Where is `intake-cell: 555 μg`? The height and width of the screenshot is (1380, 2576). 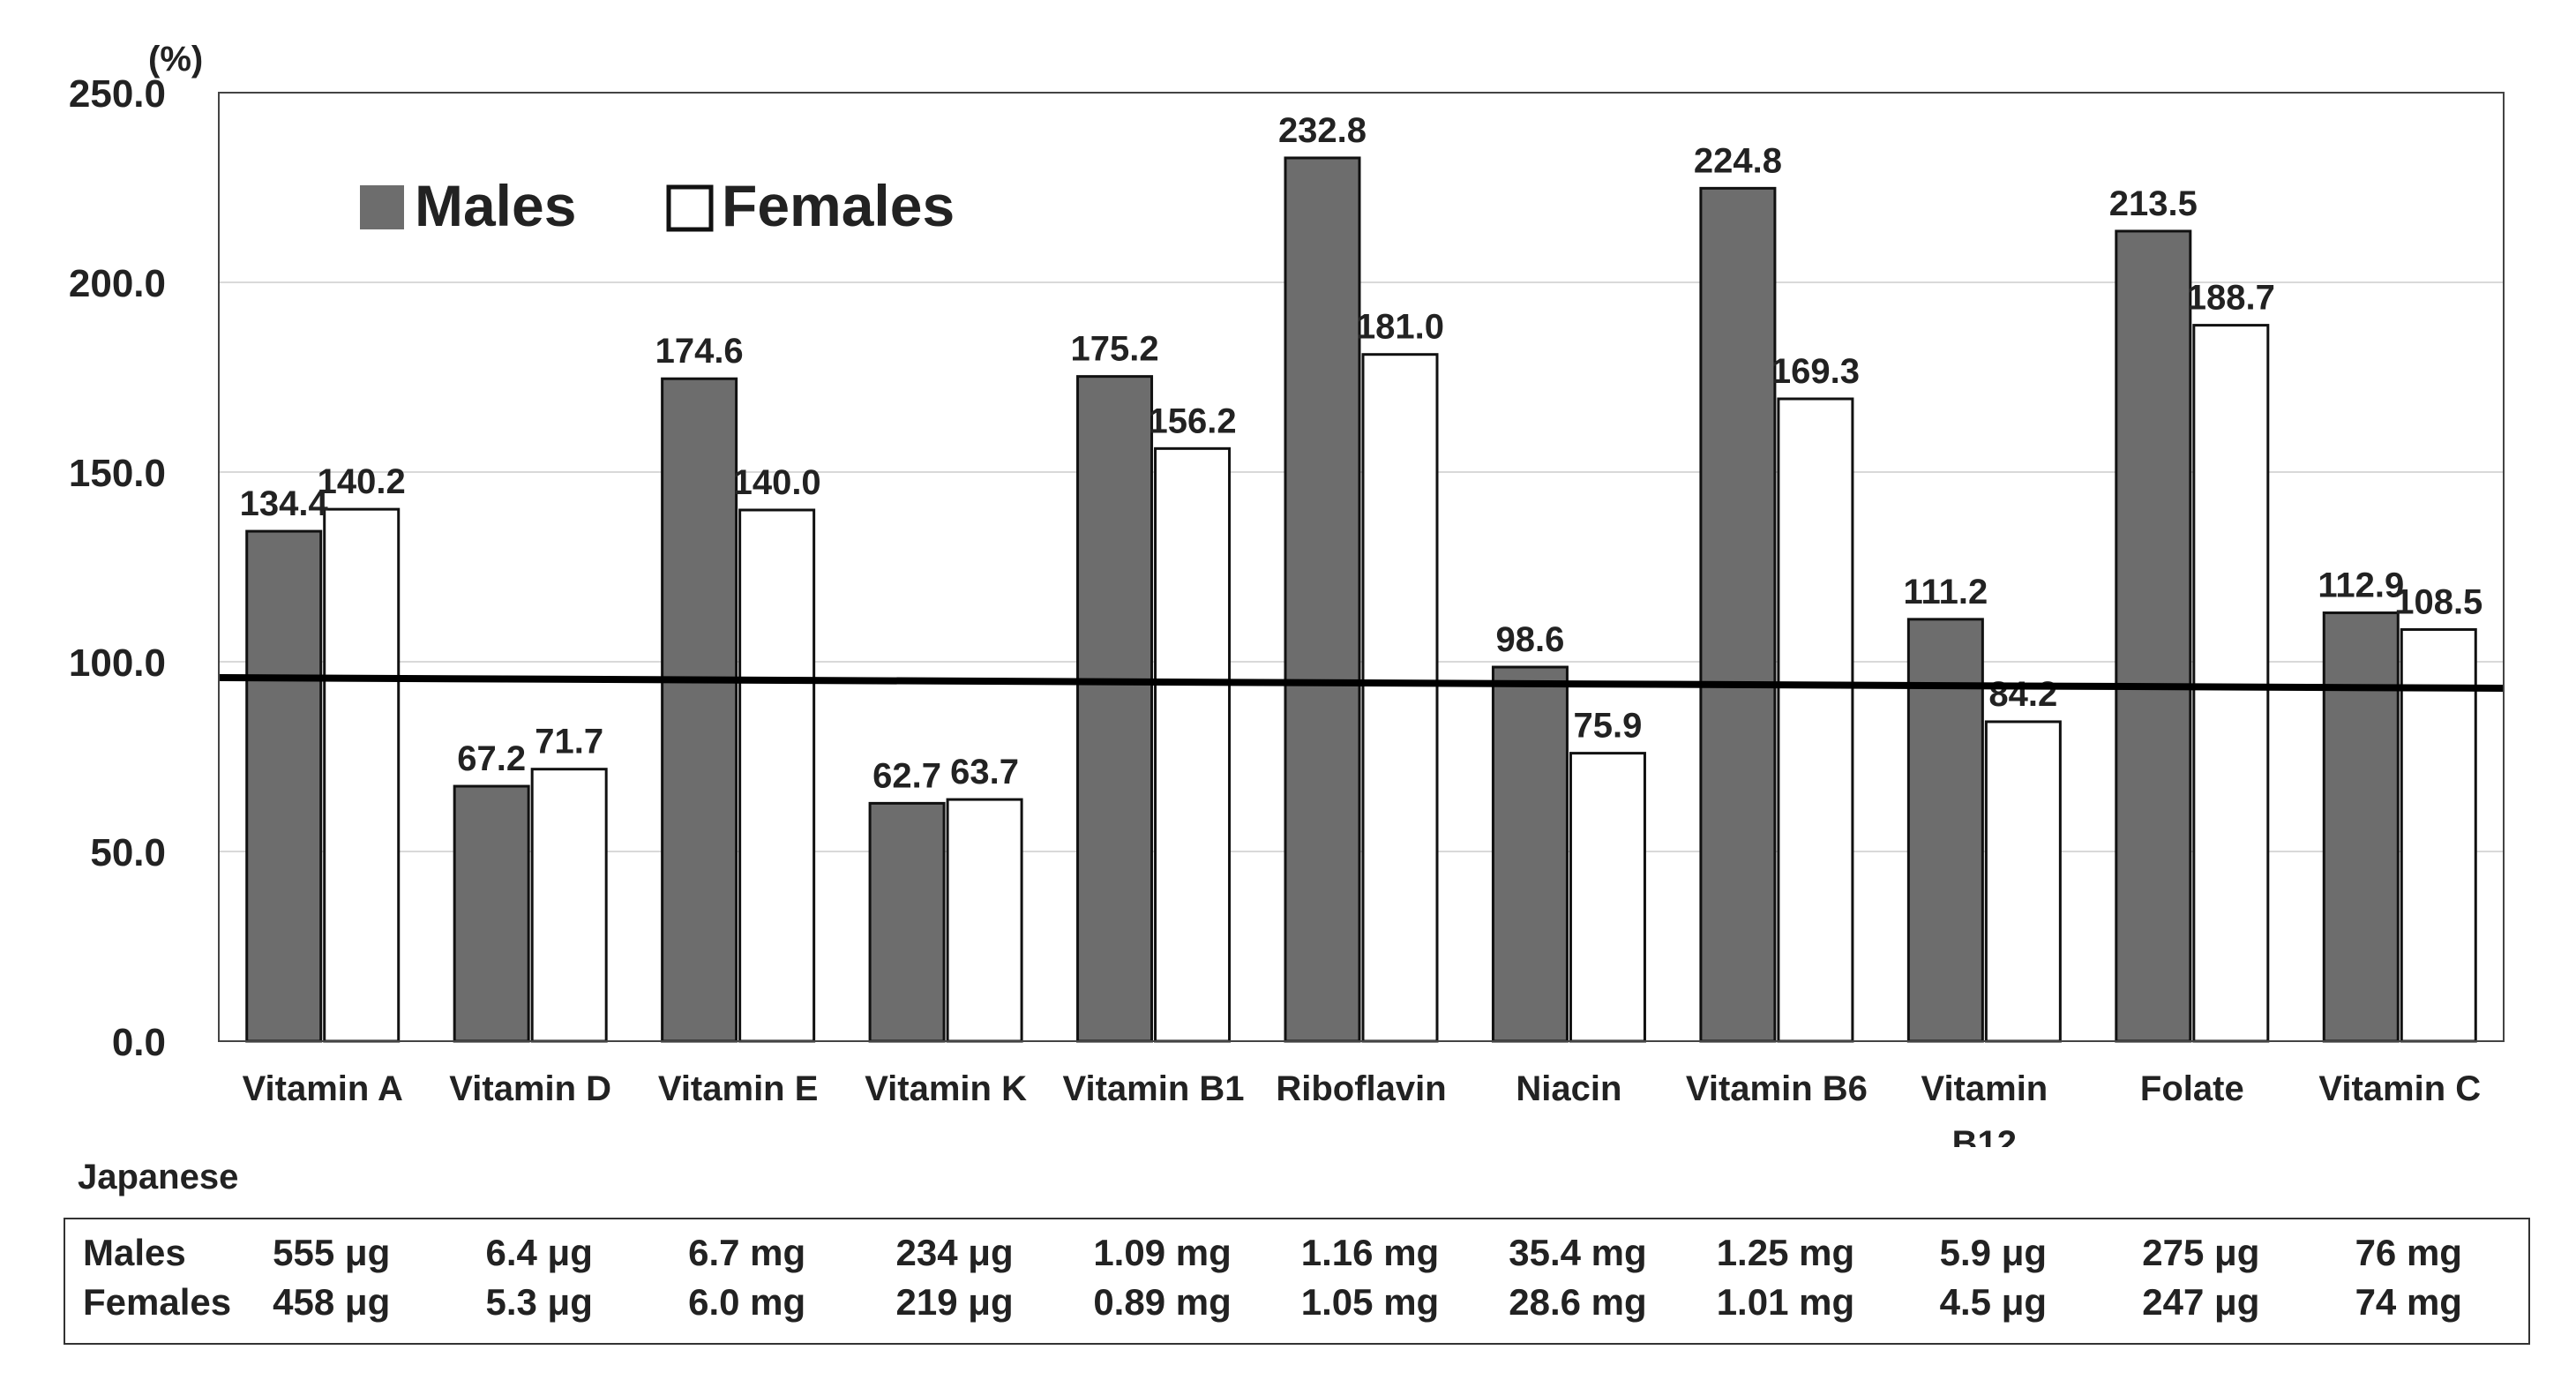 intake-cell: 555 μg is located at coordinates (332, 1252).